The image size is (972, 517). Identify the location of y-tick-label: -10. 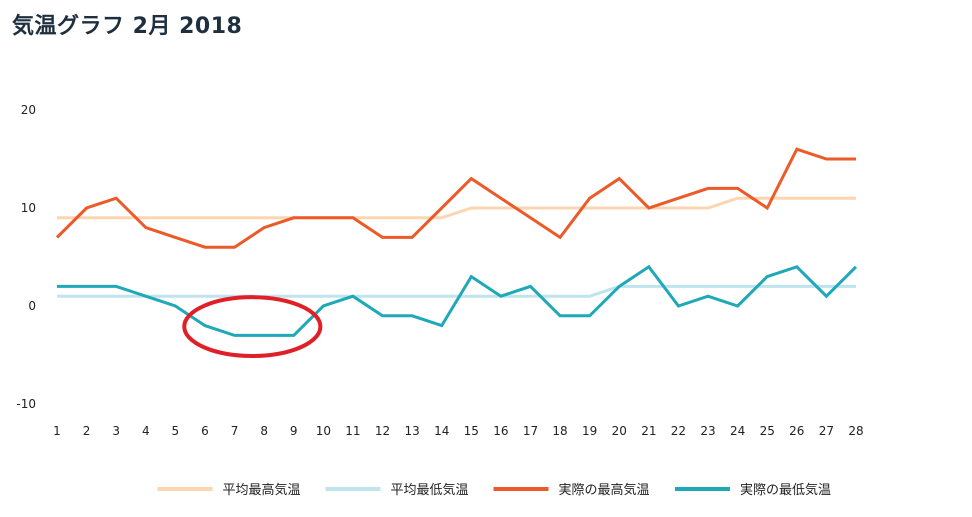
(26, 404).